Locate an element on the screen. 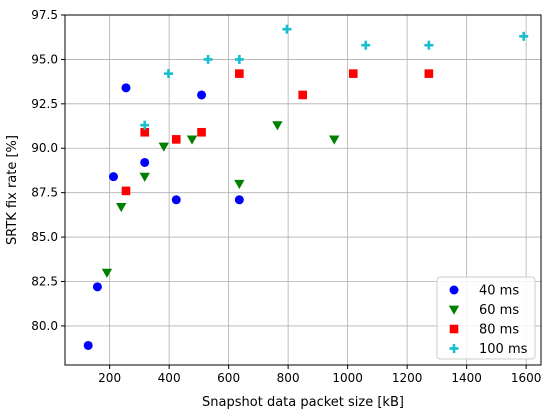 The image size is (550, 414). legend: 40 ms 60 ms 80 ms 100 ms is located at coordinates (486, 318).